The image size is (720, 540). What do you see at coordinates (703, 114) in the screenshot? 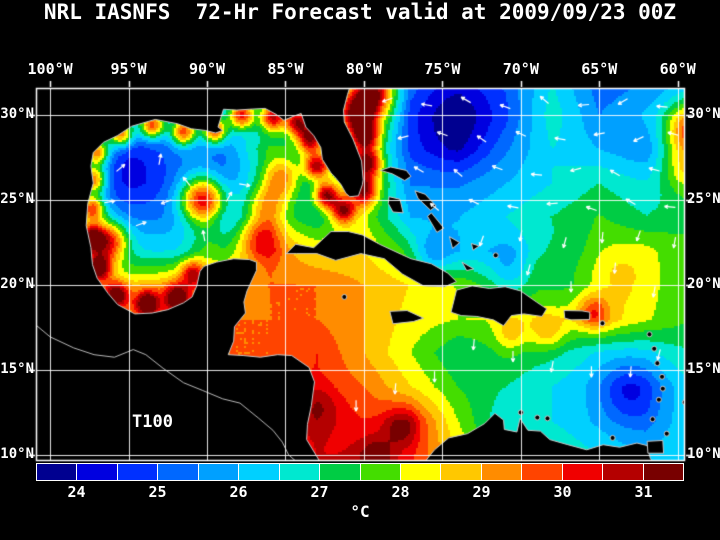
I see `lat-tick-label-right: 30°N` at bounding box center [703, 114].